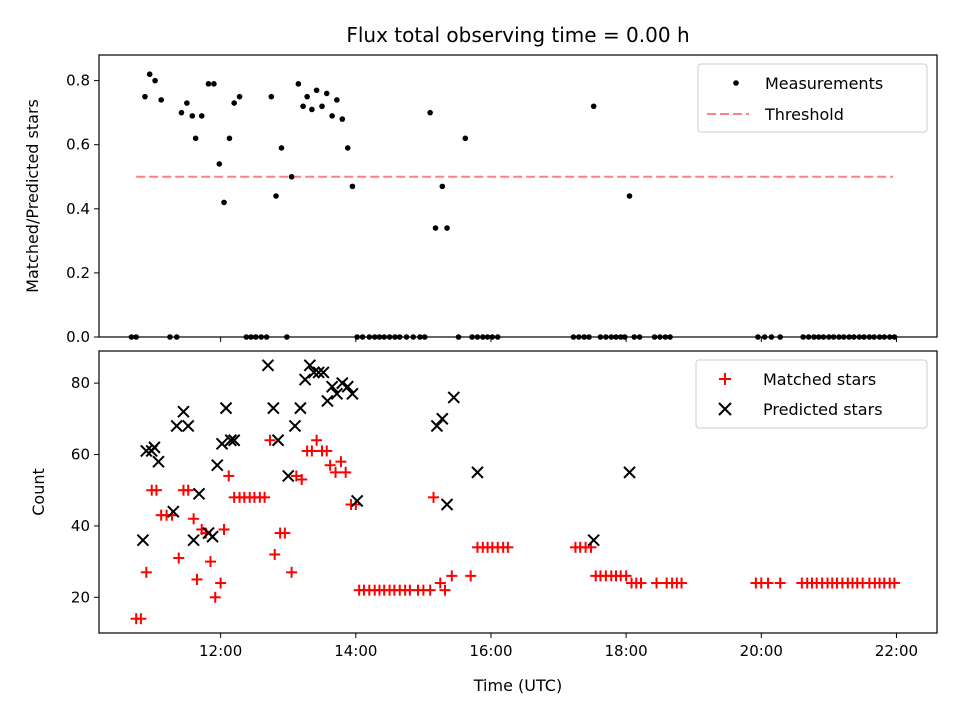 This screenshot has height=720, width=960. What do you see at coordinates (823, 409) in the screenshot?
I see `legend-predicted-label: Predicted stars` at bounding box center [823, 409].